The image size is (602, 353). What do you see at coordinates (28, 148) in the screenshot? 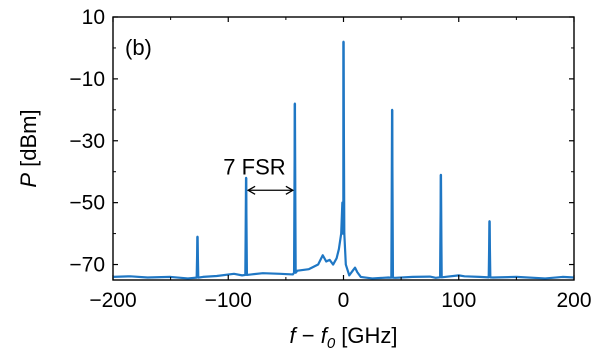
I see `y-axis-label: P [dBm]` at bounding box center [28, 148].